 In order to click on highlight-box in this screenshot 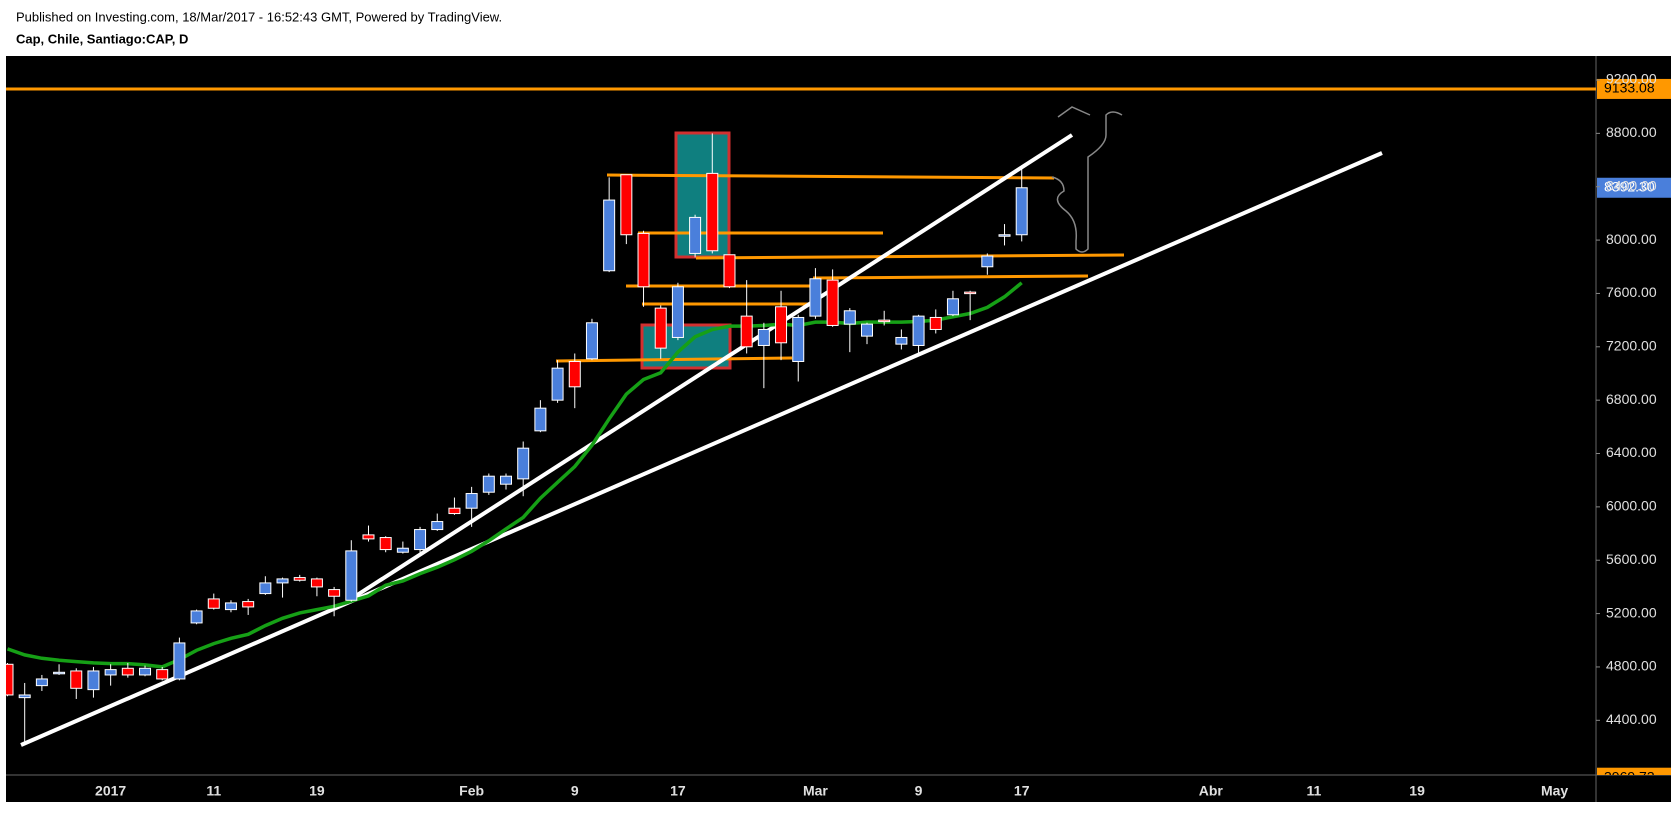, I will do `click(702, 195)`.